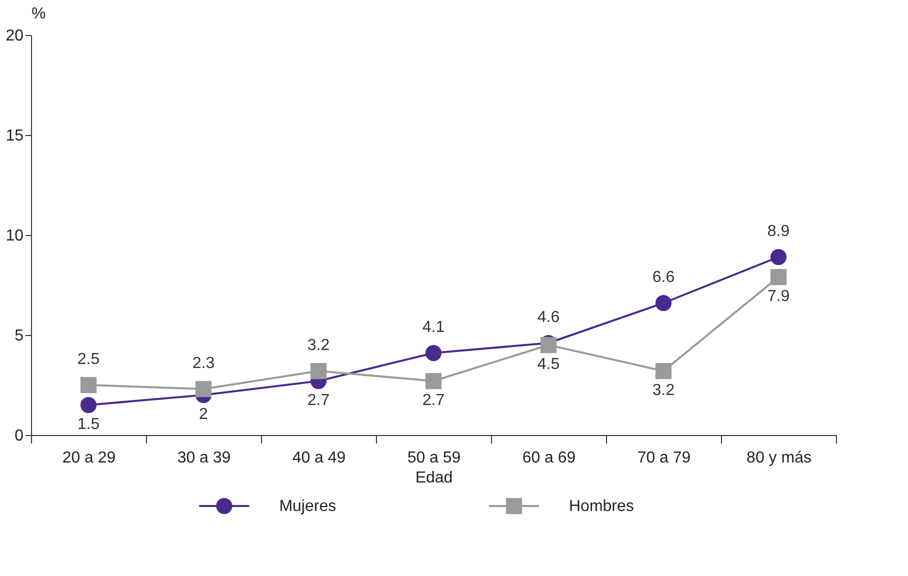  What do you see at coordinates (319, 458) in the screenshot?
I see `x-tick-label: 40 a 49` at bounding box center [319, 458].